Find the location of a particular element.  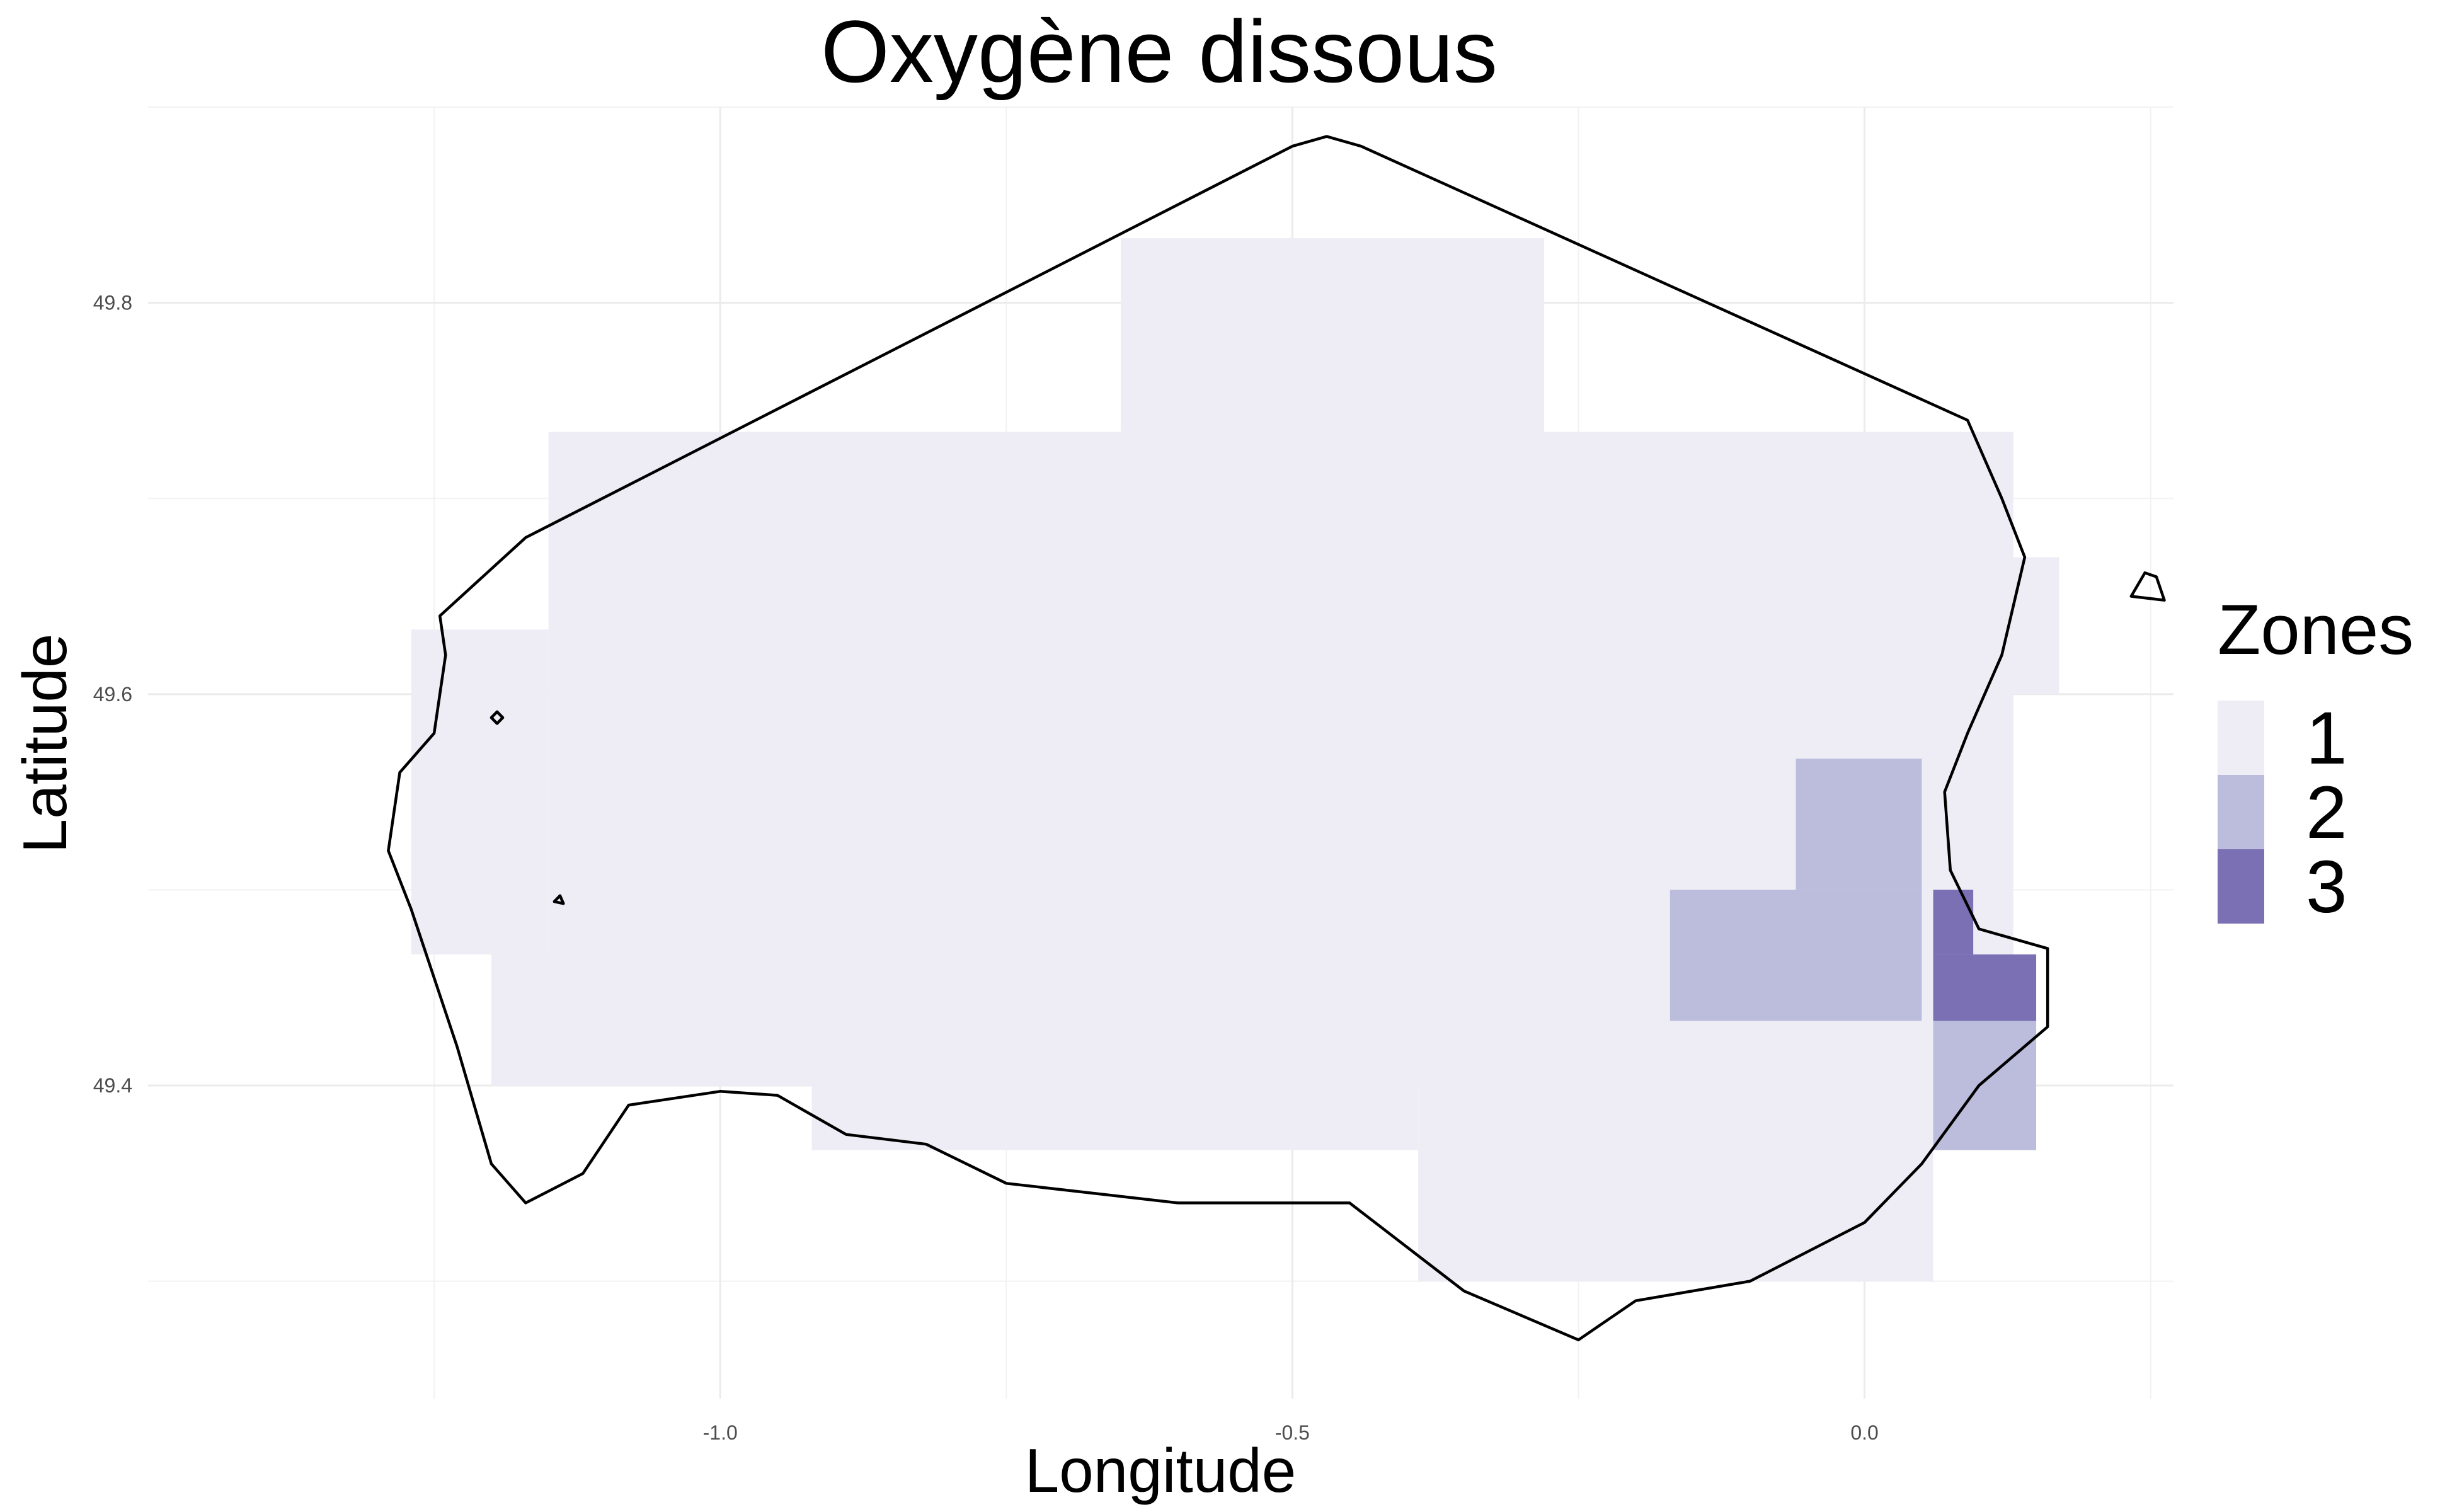

legend-title: Zones is located at coordinates (2316, 629).